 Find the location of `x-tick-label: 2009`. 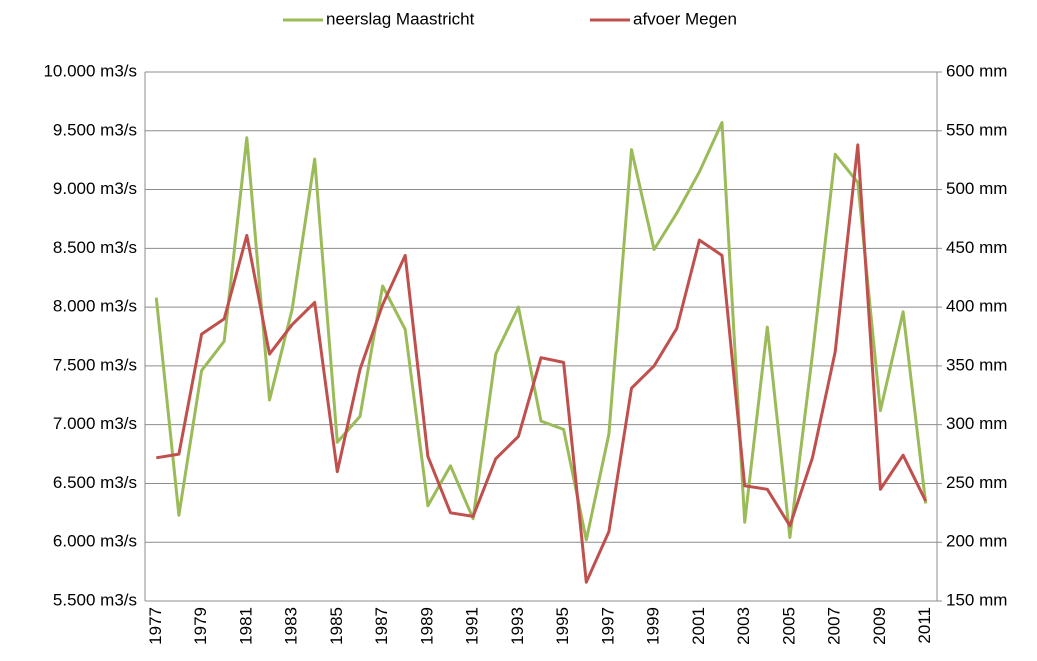

x-tick-label: 2009 is located at coordinates (879, 626).